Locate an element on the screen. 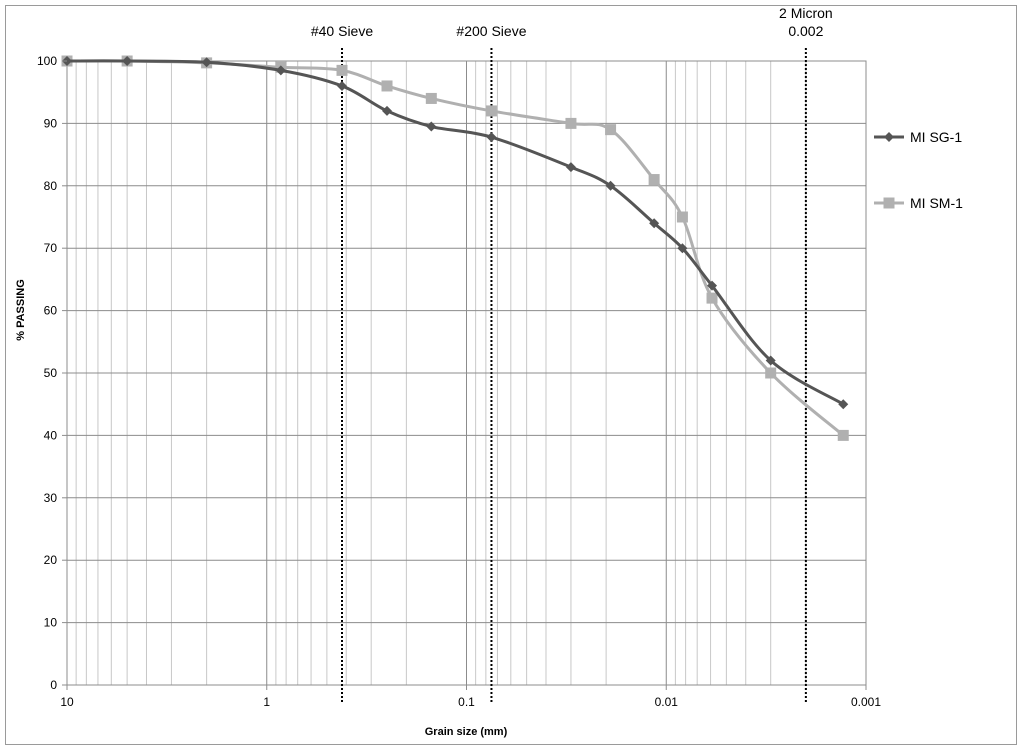  reference-label: #200 Sieve is located at coordinates (491, 31).